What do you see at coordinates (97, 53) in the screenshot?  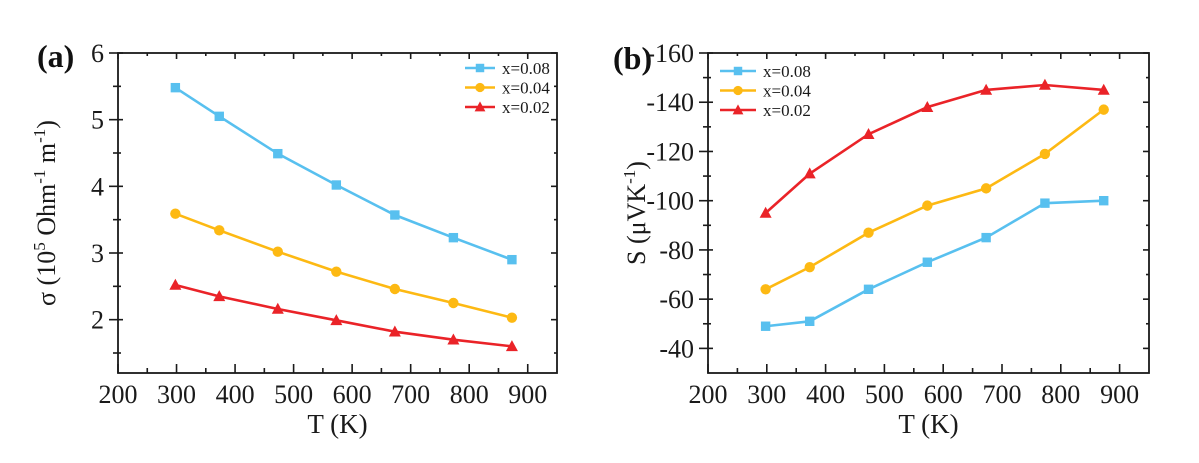 I see `y-tick-label: 6` at bounding box center [97, 53].